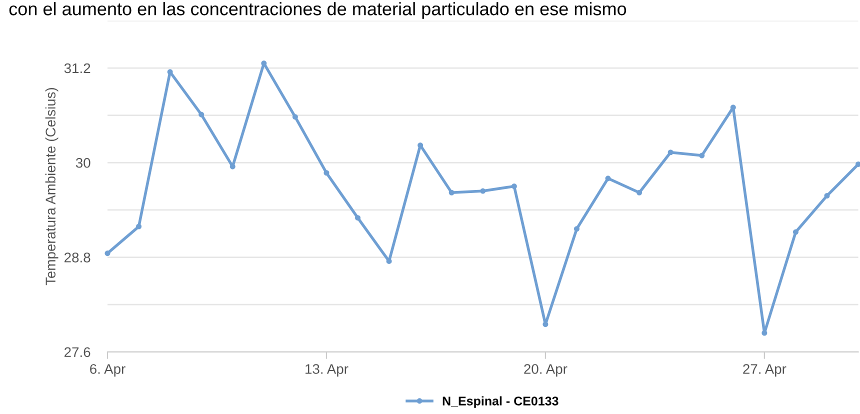  I want to click on y-tick-label: 31.2, so click(77, 68).